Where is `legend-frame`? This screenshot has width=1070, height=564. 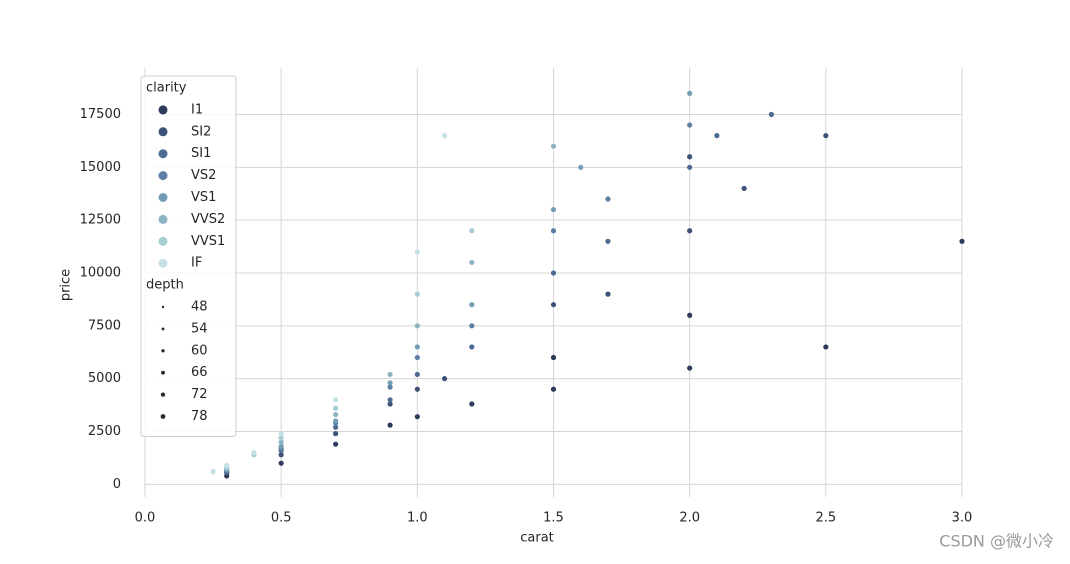 legend-frame is located at coordinates (188, 256).